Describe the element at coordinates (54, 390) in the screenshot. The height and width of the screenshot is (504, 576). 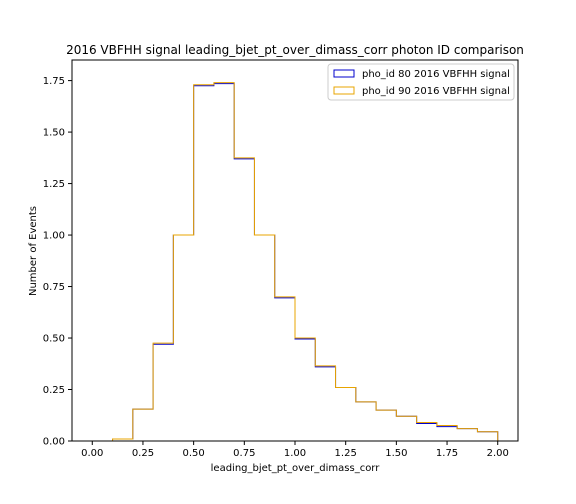
I see `y-tick-label: 0.25` at that location.